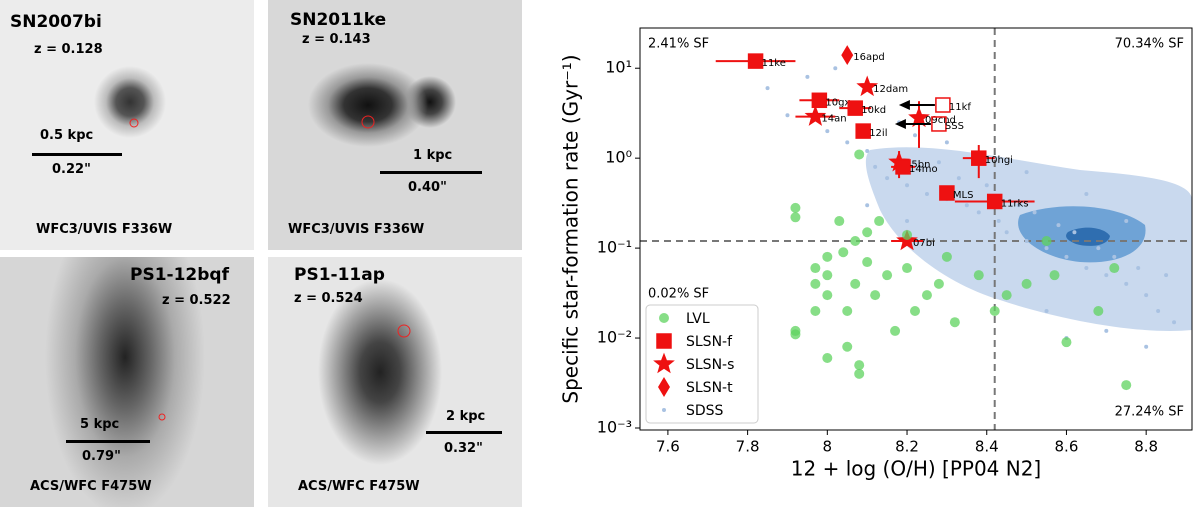 The width and height of the screenshot is (1194, 507). What do you see at coordinates (618, 157) in the screenshot?
I see `y-tick-label: 10⁰` at bounding box center [618, 157].